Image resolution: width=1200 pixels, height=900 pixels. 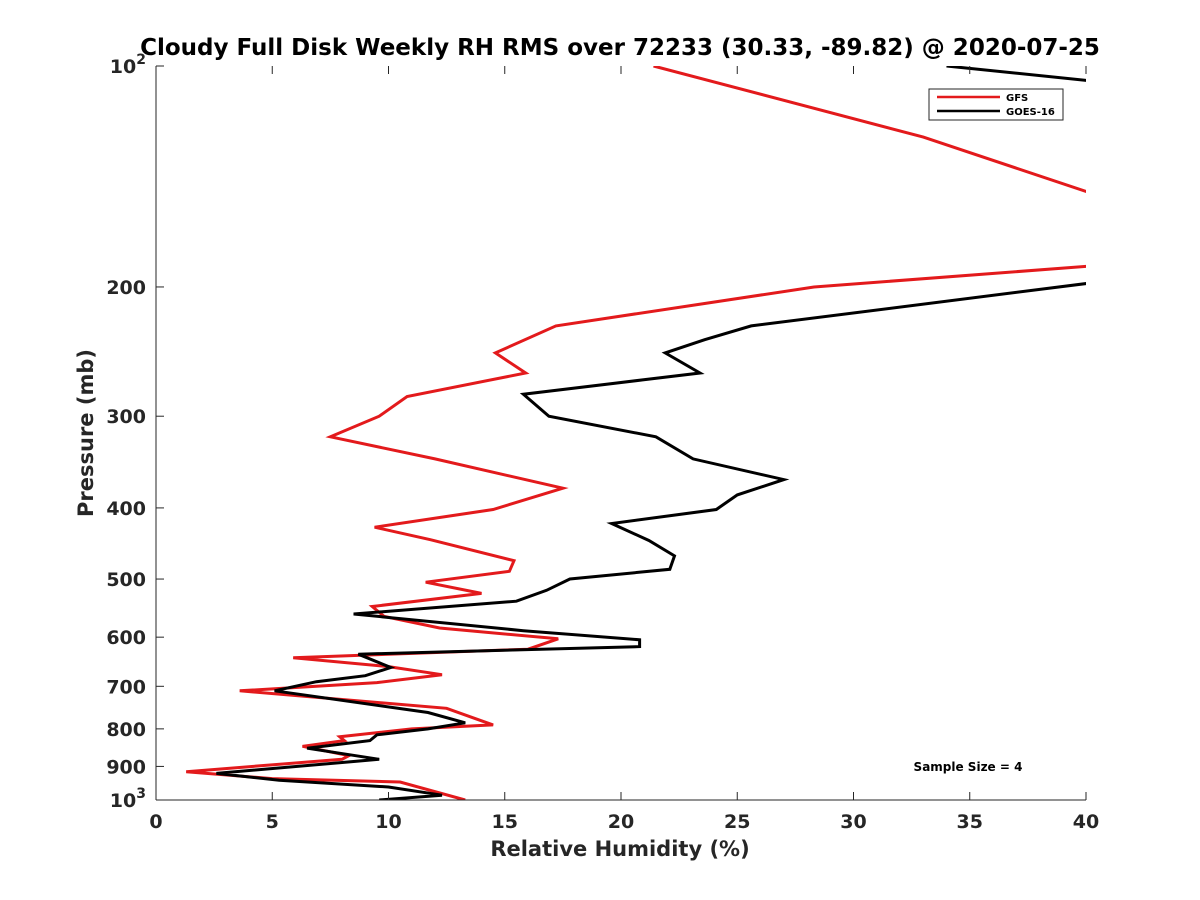 I want to click on x-tick-label: 40, so click(x=1086, y=822).